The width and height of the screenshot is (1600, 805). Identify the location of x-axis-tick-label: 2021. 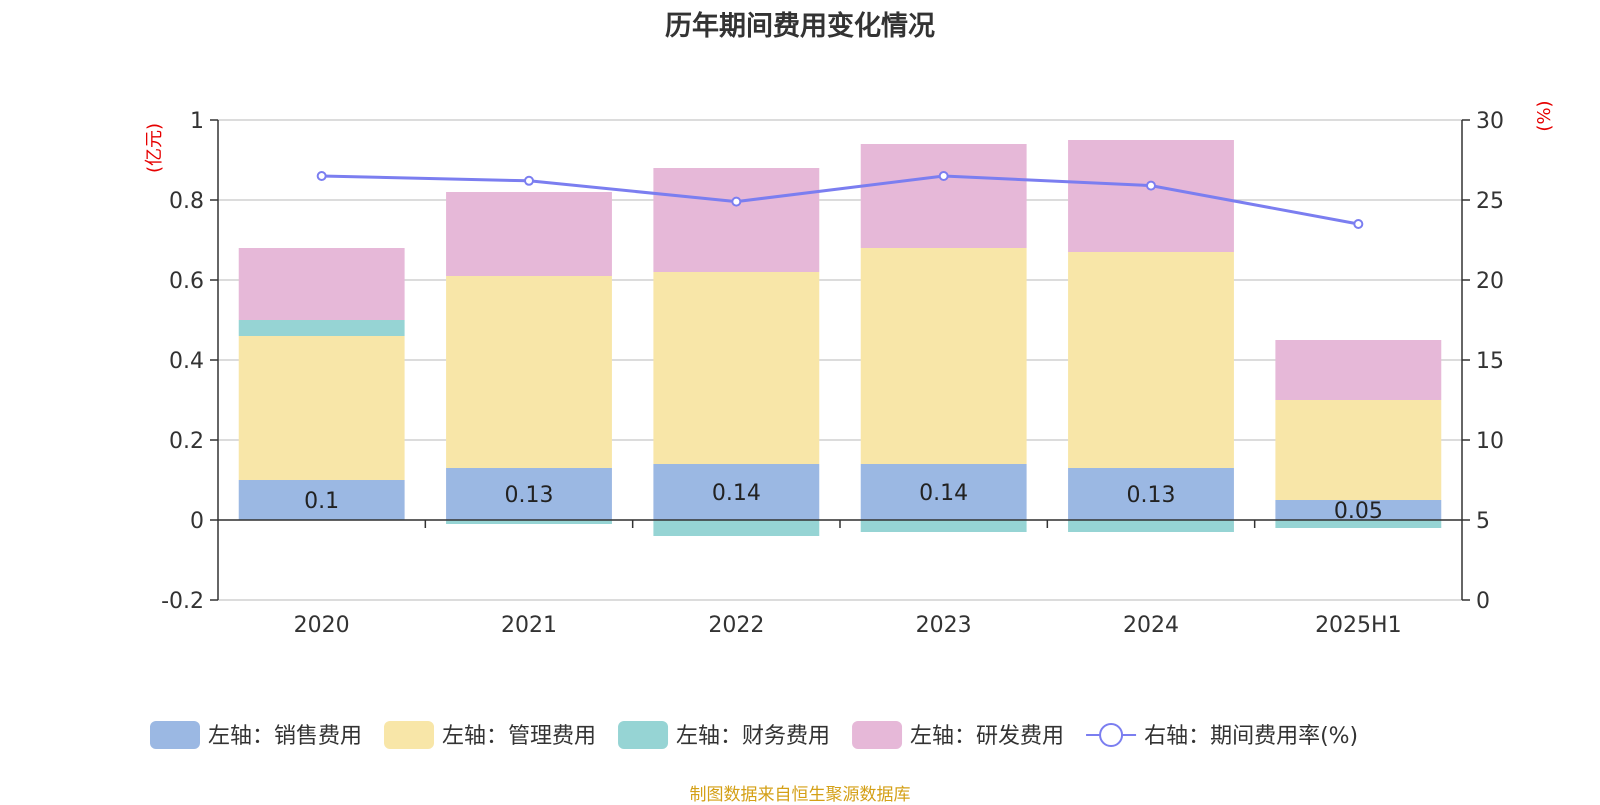
(529, 625).